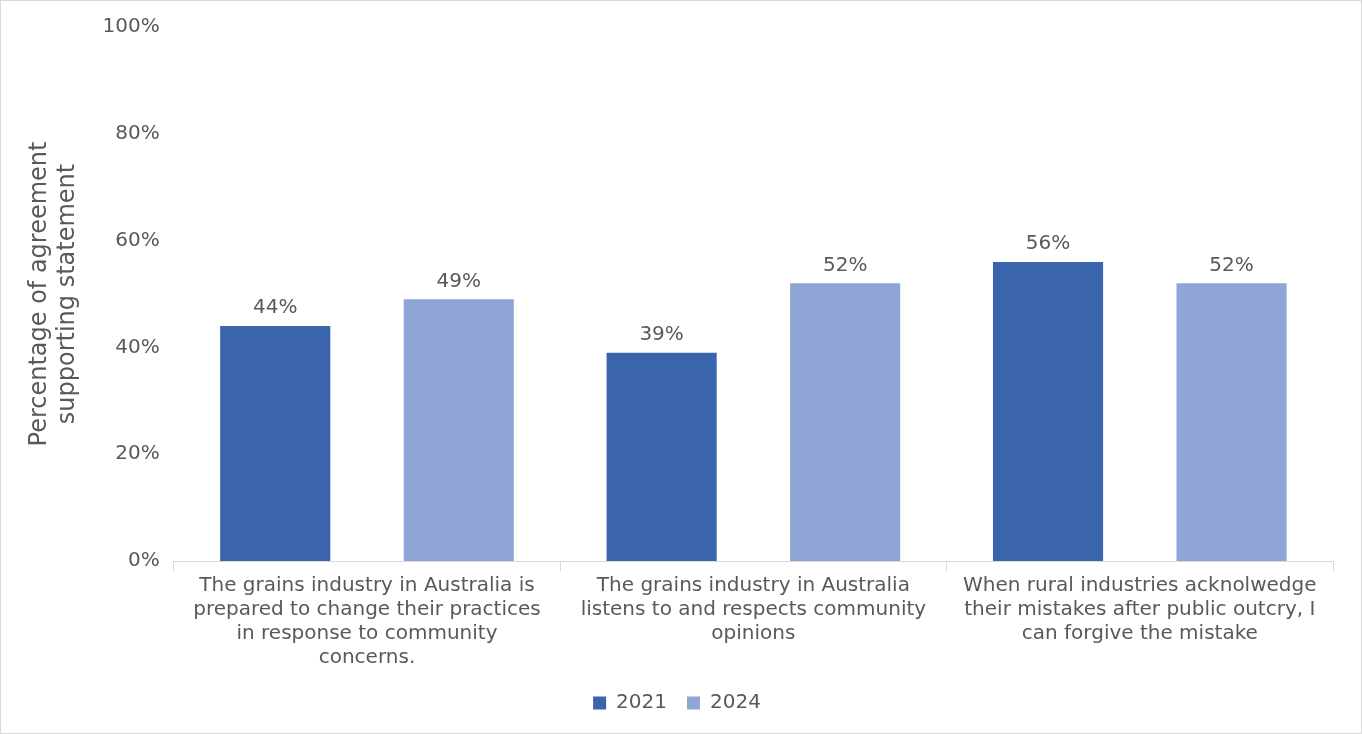 This screenshot has width=1362, height=734. Describe the element at coordinates (735, 701) in the screenshot. I see `legend-label: 2024` at that location.